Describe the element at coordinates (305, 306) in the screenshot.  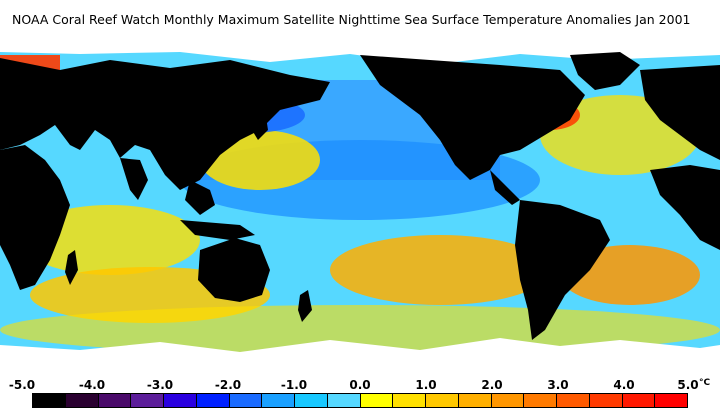
I see `land-new-zealand` at that location.